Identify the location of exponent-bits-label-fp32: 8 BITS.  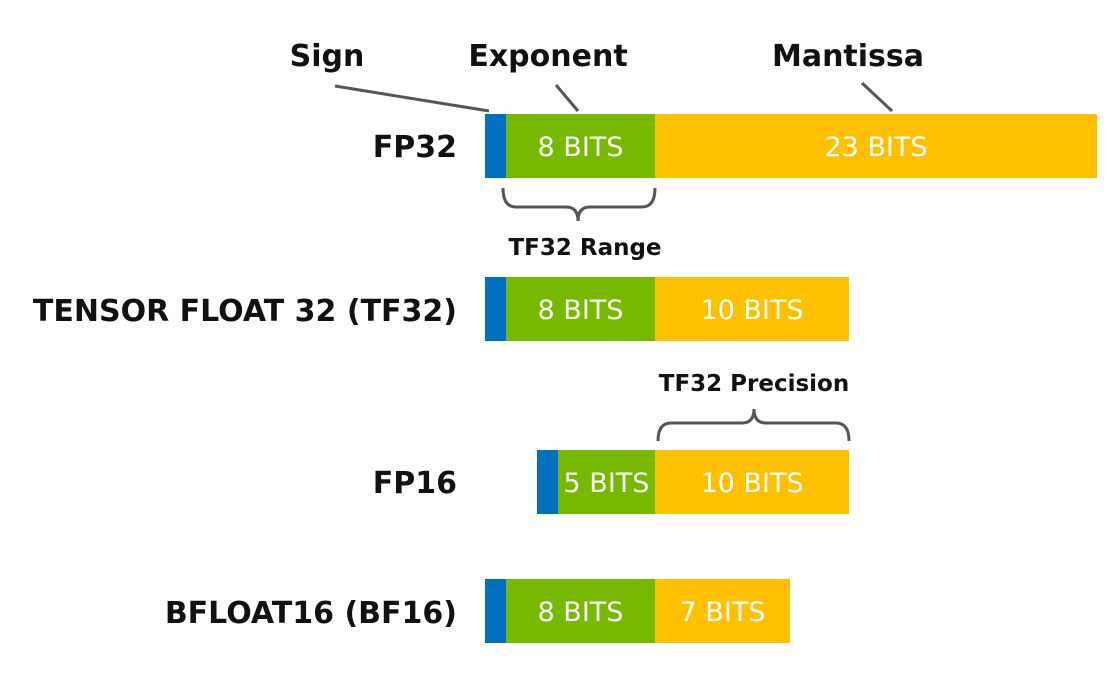
(581, 147).